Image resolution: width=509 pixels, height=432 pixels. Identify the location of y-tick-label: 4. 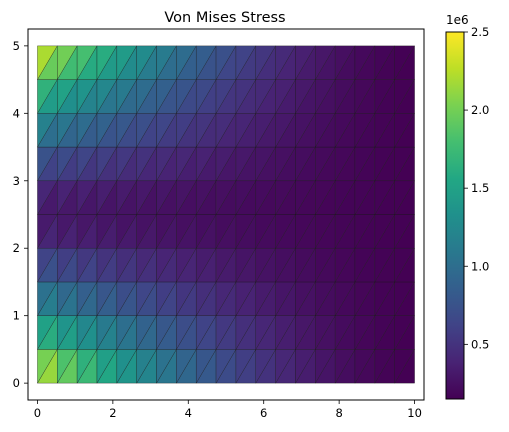
(16, 113).